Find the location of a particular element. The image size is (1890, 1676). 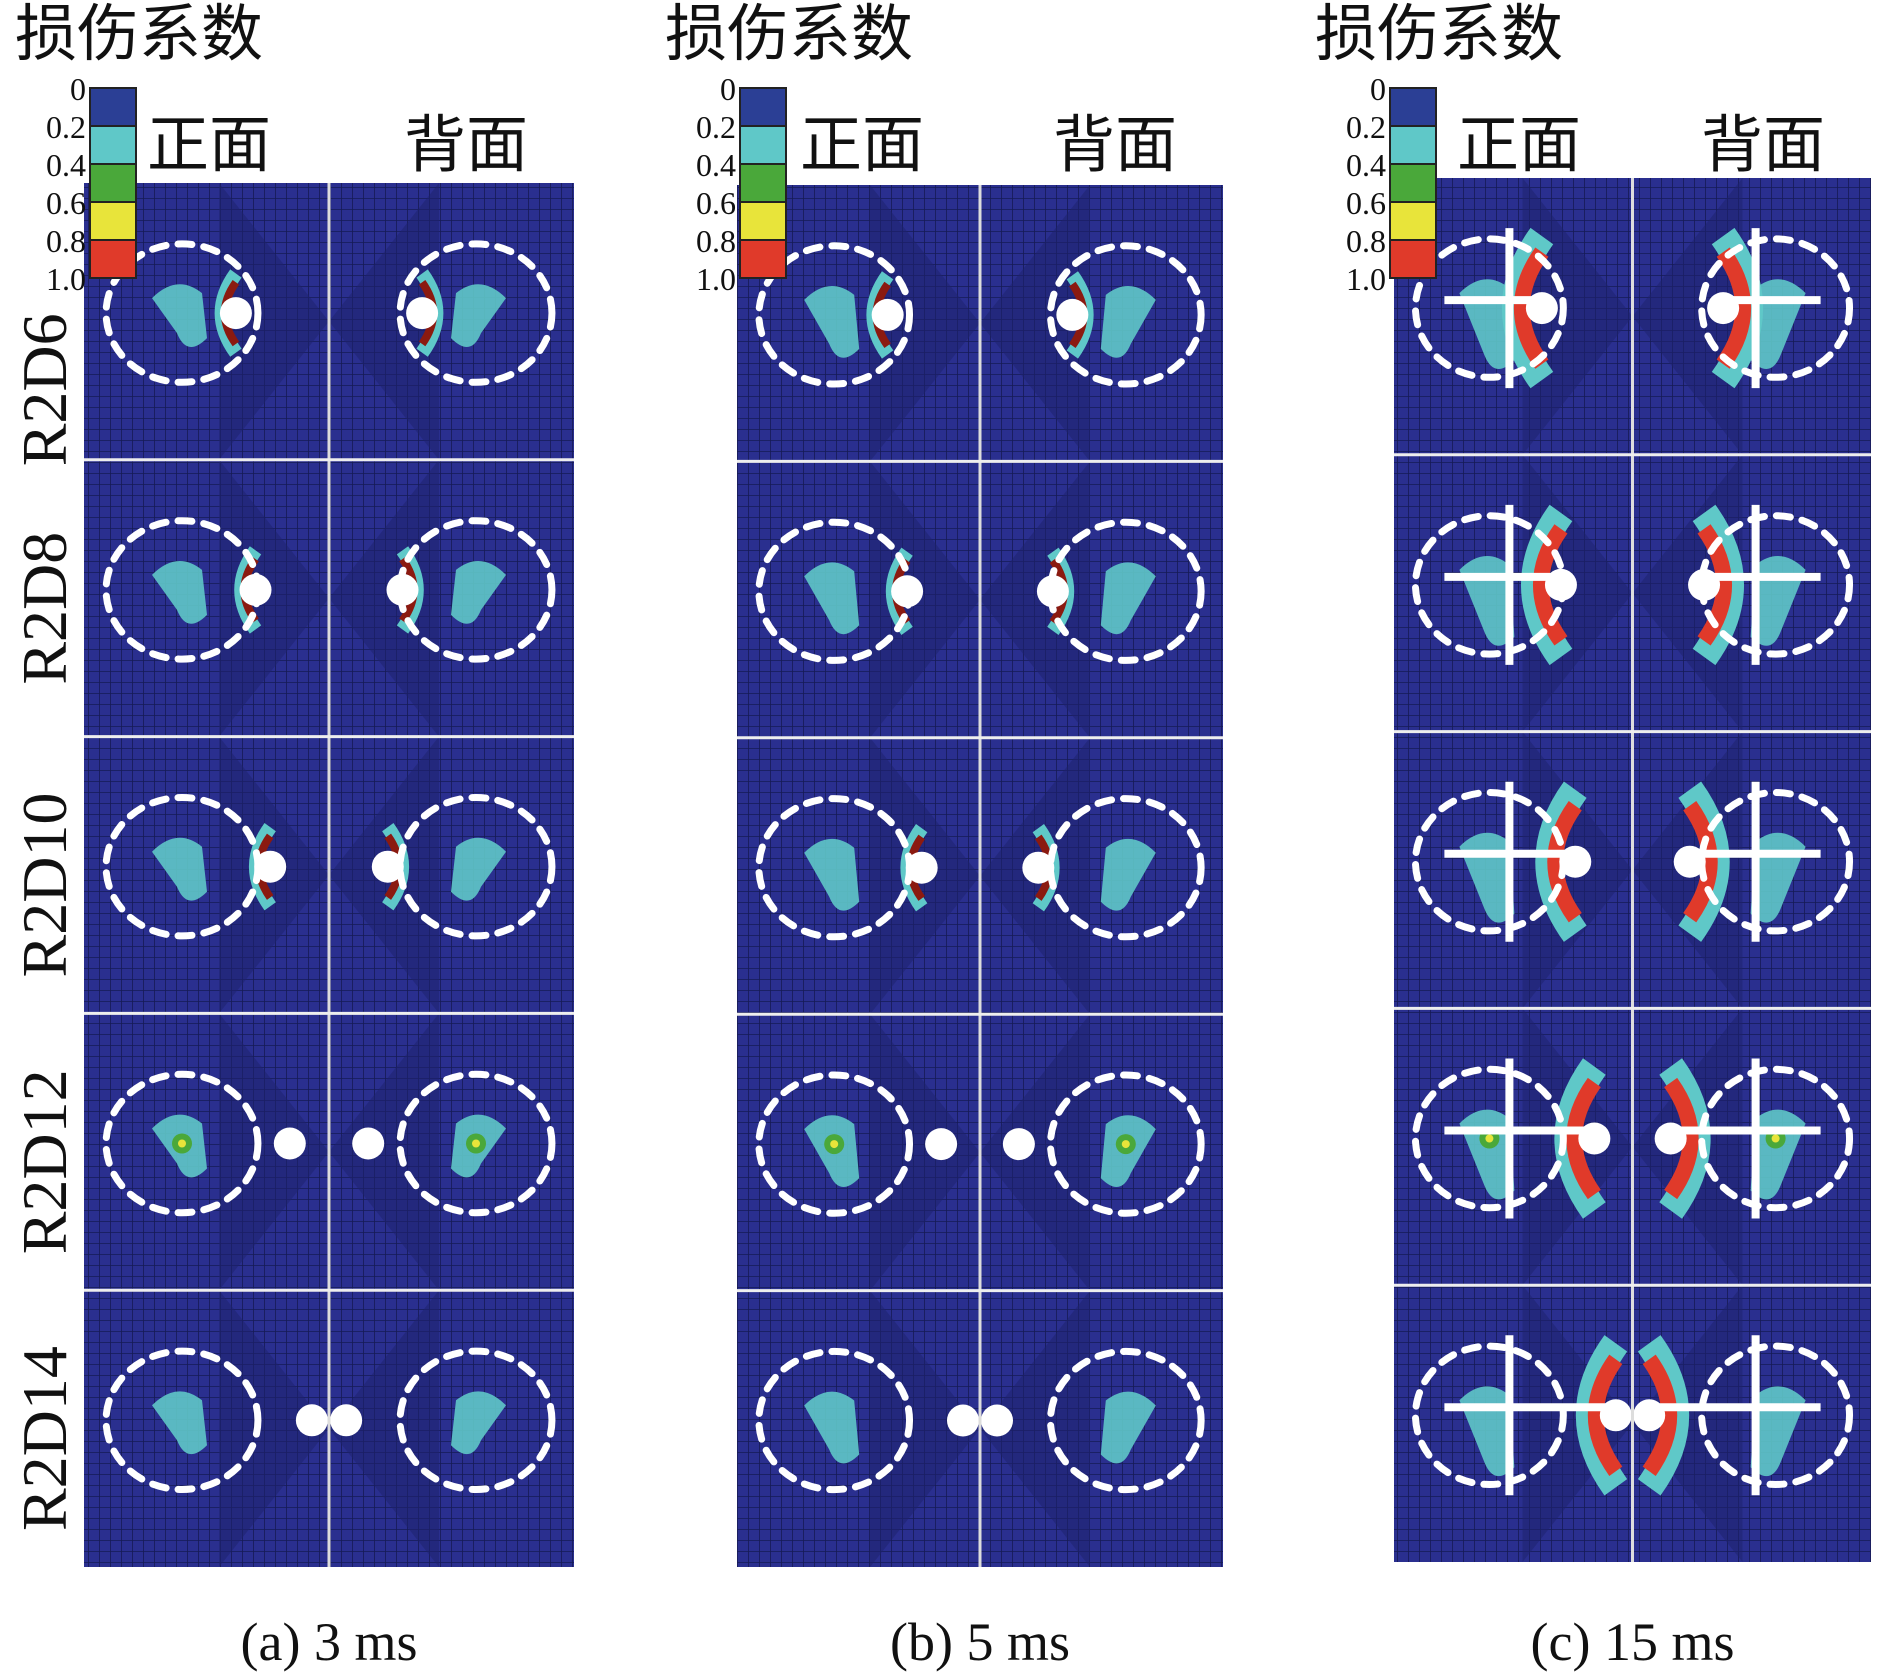

cell-R2D10 is located at coordinates (980, 875).